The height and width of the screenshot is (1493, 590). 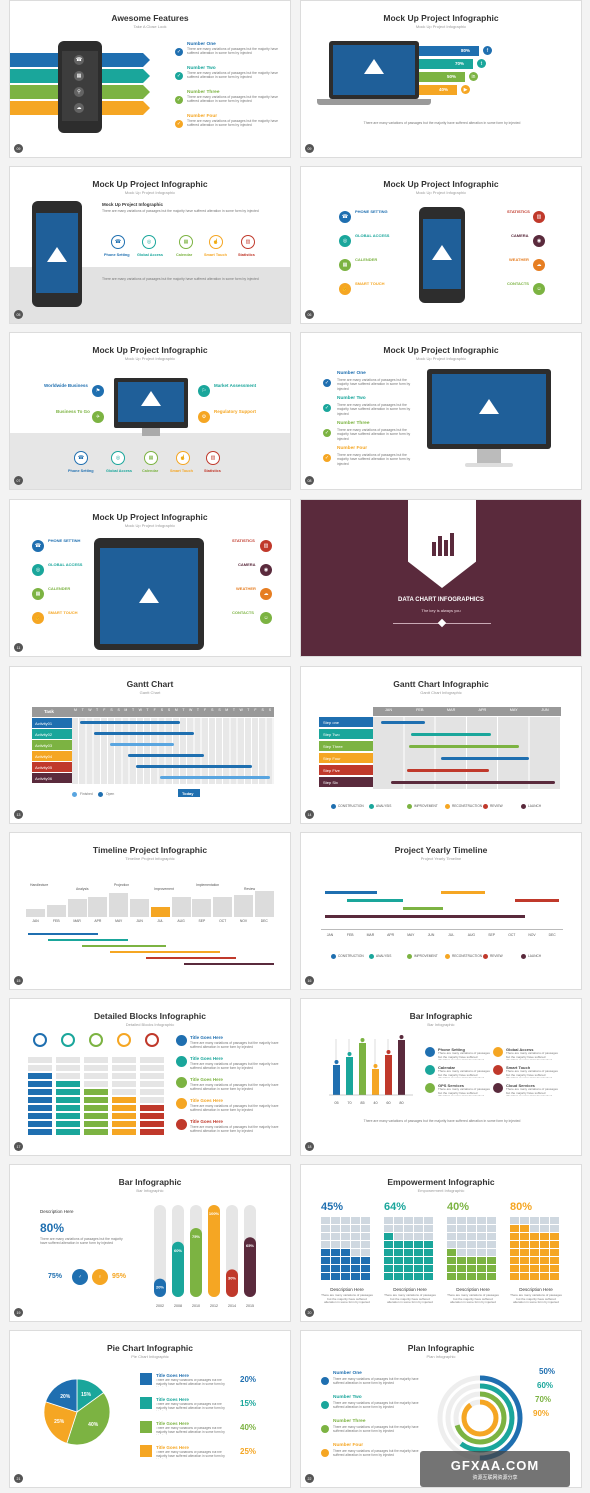 I want to click on legend-dot, so click(x=409, y=956).